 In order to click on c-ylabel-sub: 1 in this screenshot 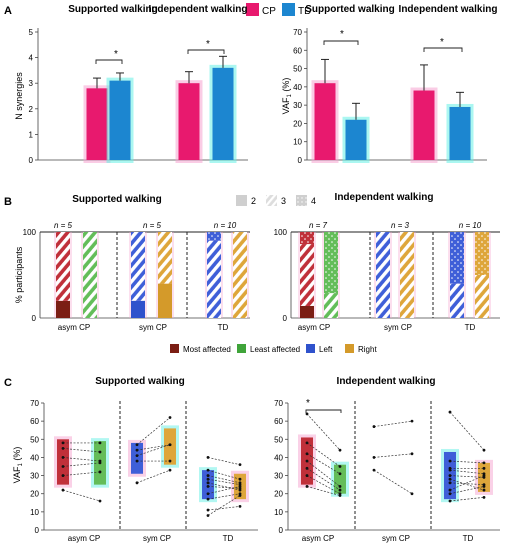, I will do `click(21, 465)`.